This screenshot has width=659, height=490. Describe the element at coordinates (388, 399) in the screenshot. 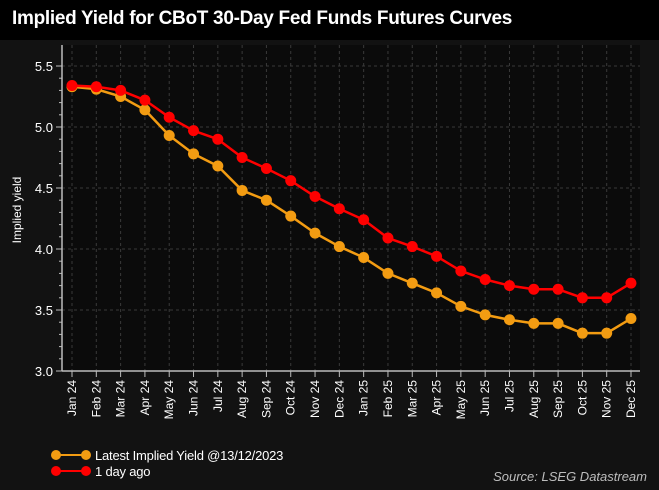

I see `x-tick-label: Feb 25` at that location.